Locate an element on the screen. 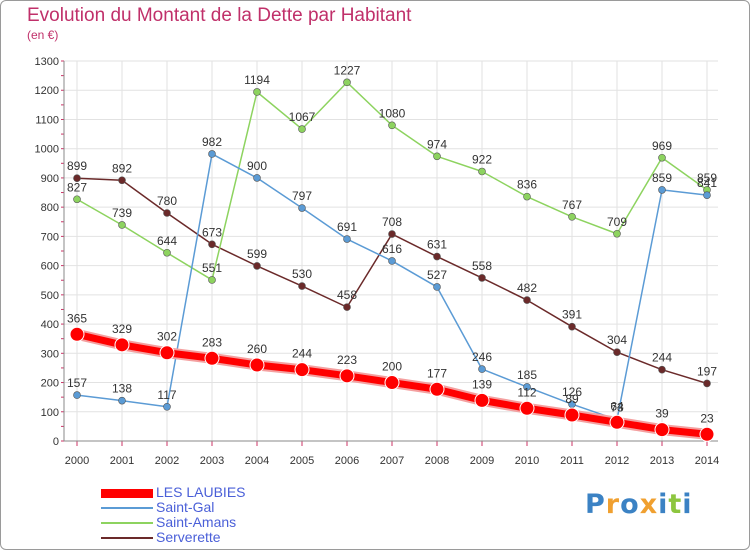 The image size is (750, 550). legend-item: Saint-Amans is located at coordinates (226, 522).